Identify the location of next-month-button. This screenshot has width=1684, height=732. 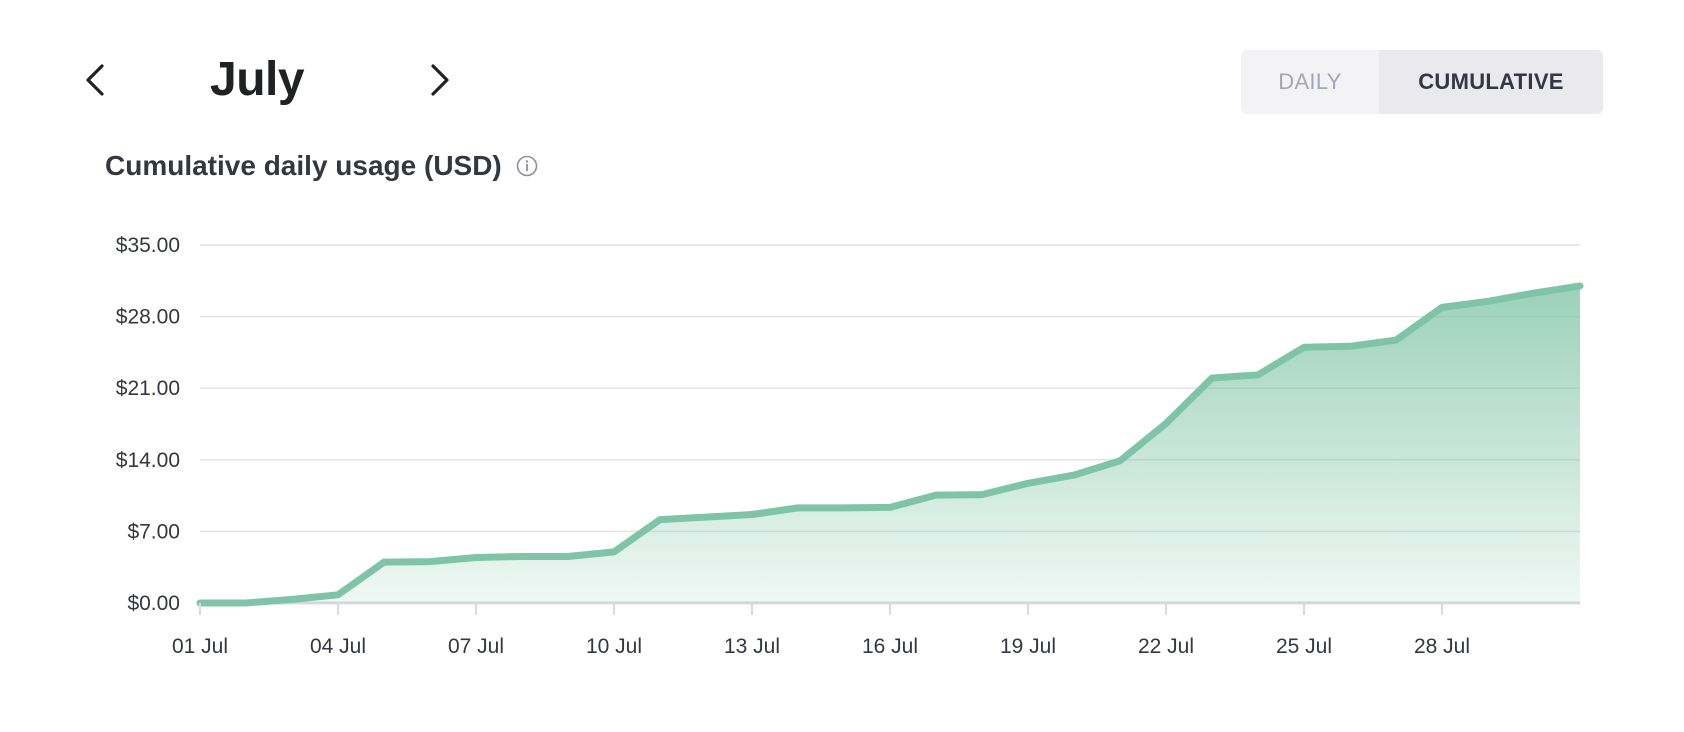
(439, 80).